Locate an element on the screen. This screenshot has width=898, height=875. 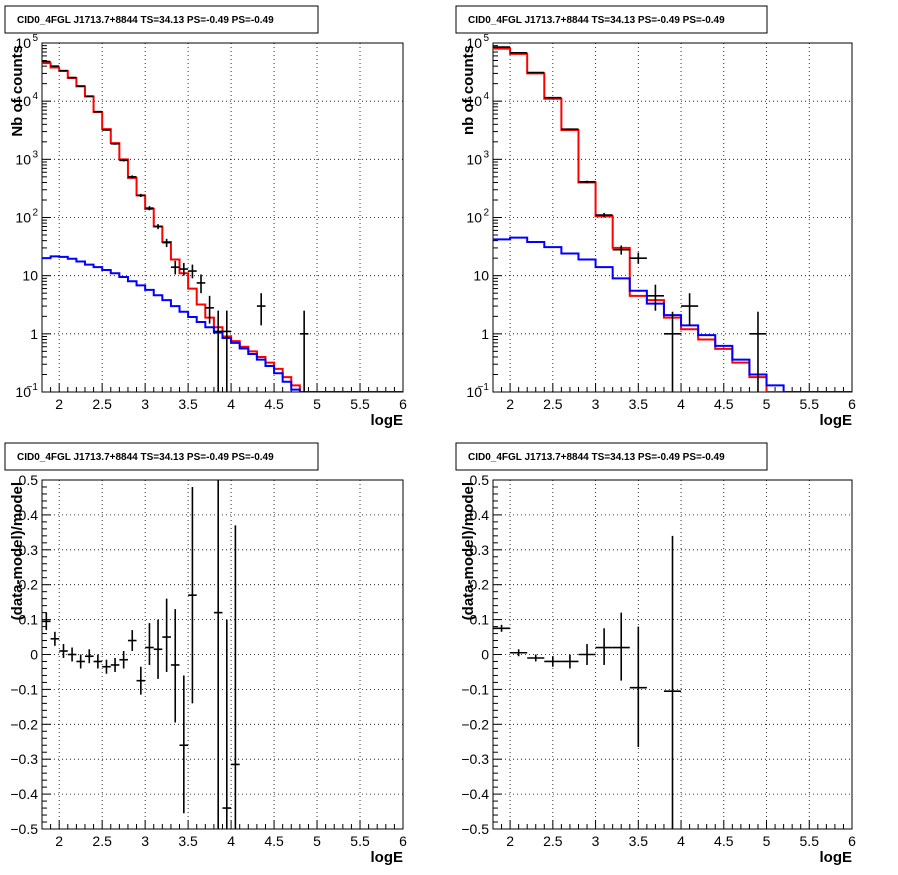
x-tick-label: 4 is located at coordinates (231, 841).